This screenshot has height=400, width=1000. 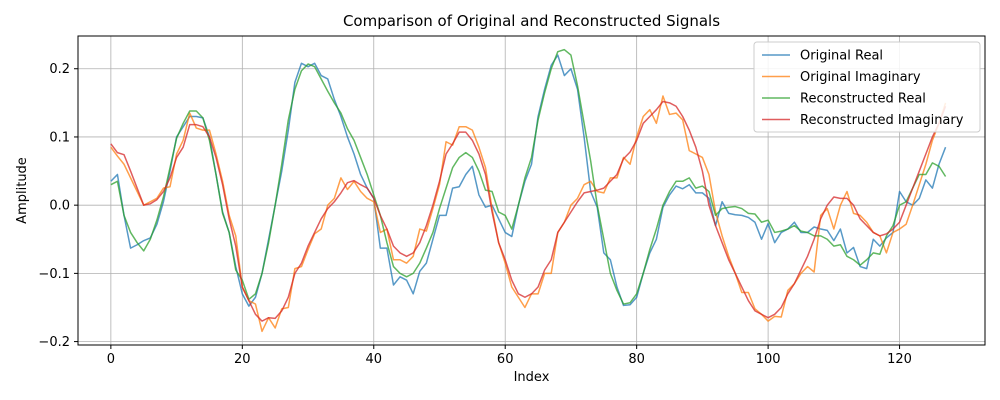 What do you see at coordinates (54, 342) in the screenshot?
I see `y-tick-label: −0.2` at bounding box center [54, 342].